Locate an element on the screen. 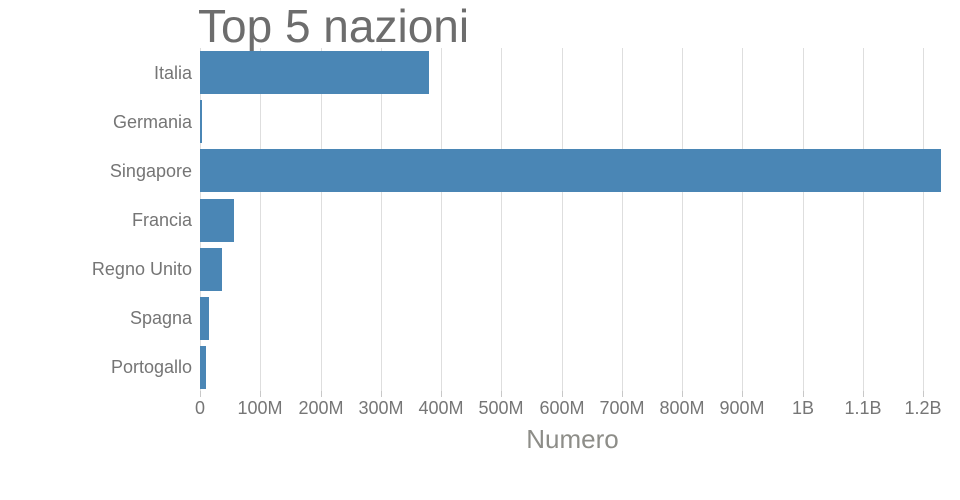  grid-line-200m is located at coordinates (321, 219).